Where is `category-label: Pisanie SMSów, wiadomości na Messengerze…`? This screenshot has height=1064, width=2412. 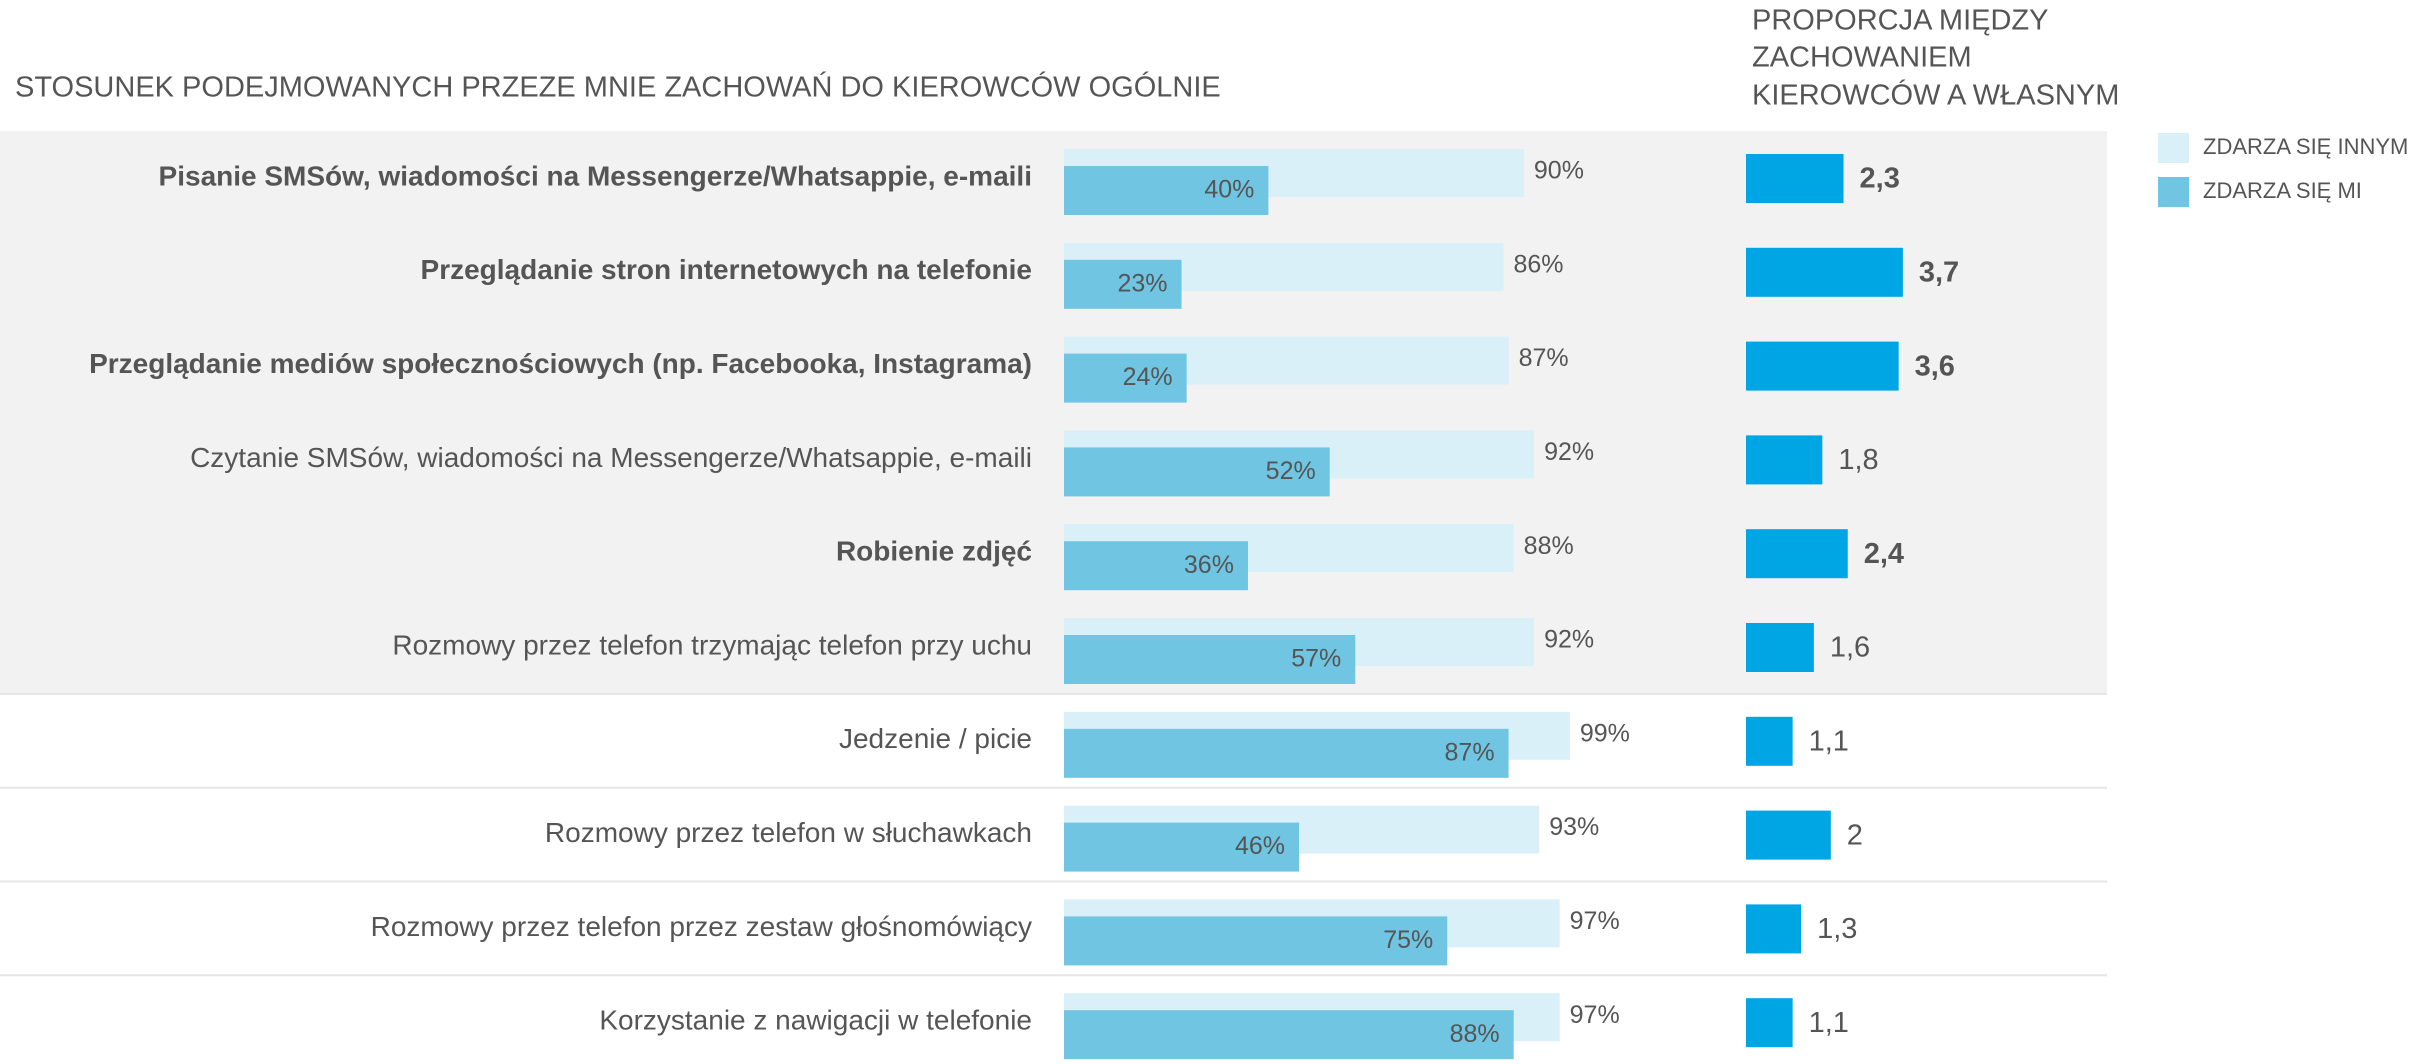
category-label: Pisanie SMSów, wiadomości na Messengerze… is located at coordinates (595, 175).